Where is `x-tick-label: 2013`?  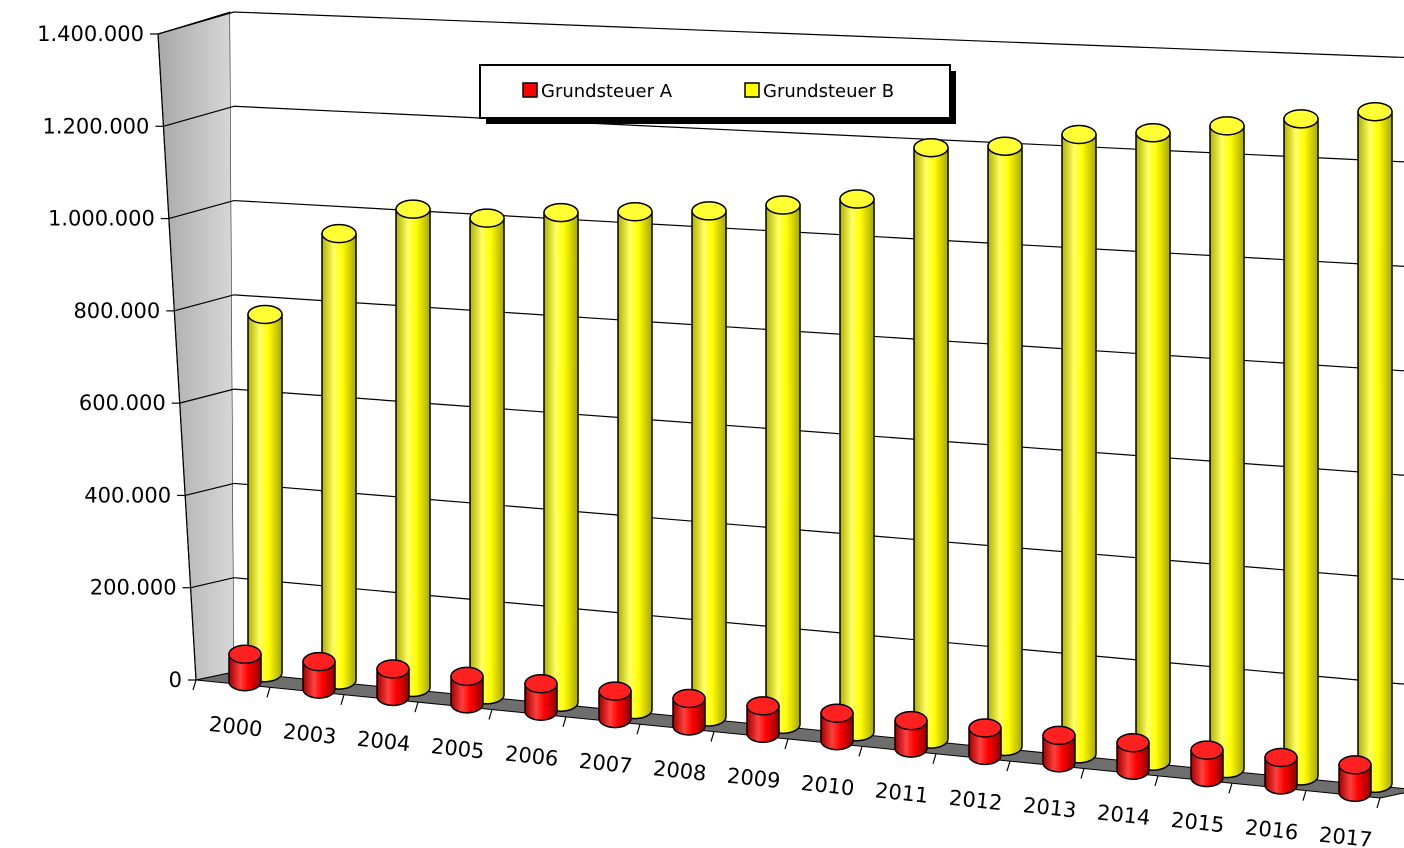
x-tick-label: 2013 is located at coordinates (1050, 807).